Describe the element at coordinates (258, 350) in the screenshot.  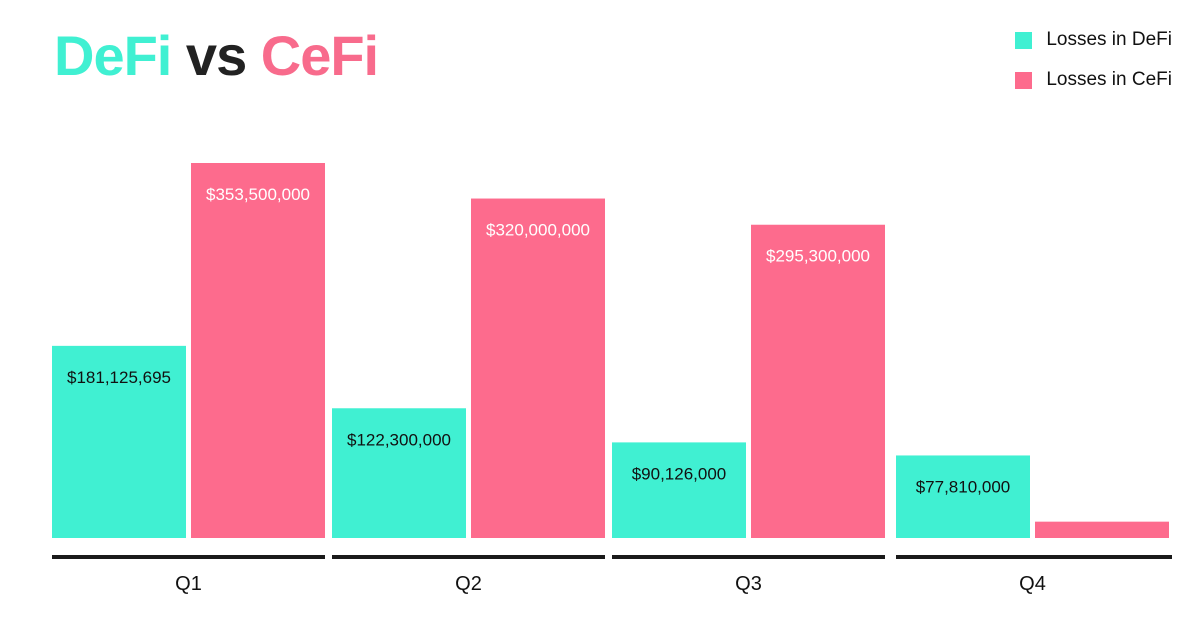
I see `cefi-bar-q1` at that location.